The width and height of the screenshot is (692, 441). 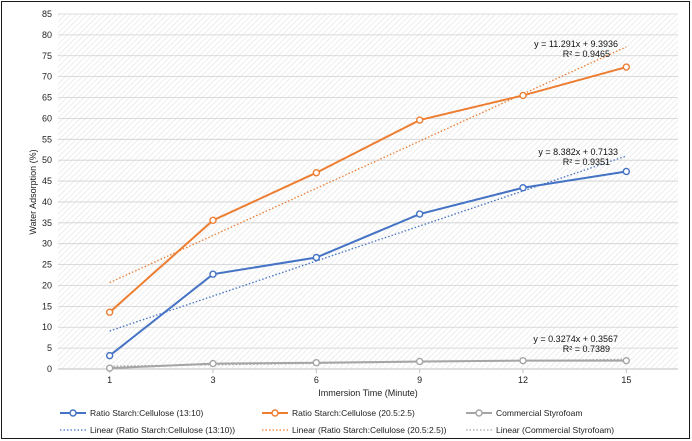 I want to click on trendline-equation: y = 11.291x + 9.3936, so click(x=576, y=44).